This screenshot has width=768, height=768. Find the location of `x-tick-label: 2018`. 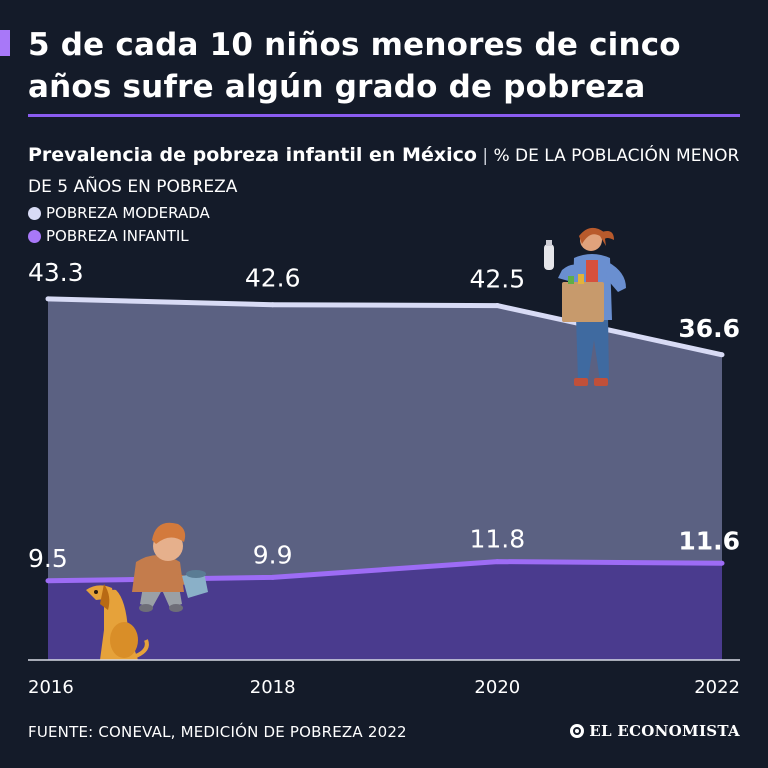

x-tick-label: 2018 is located at coordinates (273, 687).